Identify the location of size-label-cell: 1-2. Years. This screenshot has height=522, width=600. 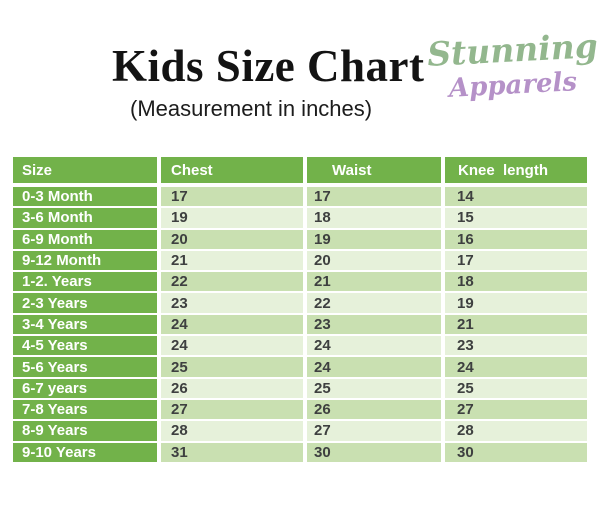
(85, 282).